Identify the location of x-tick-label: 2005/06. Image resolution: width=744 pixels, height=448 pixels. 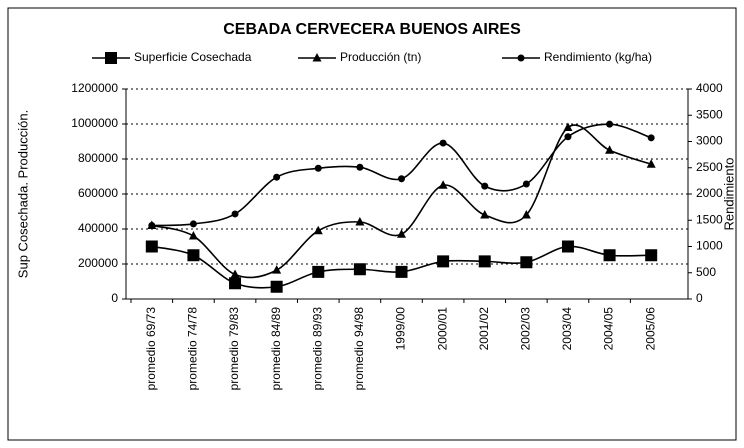
(650, 329).